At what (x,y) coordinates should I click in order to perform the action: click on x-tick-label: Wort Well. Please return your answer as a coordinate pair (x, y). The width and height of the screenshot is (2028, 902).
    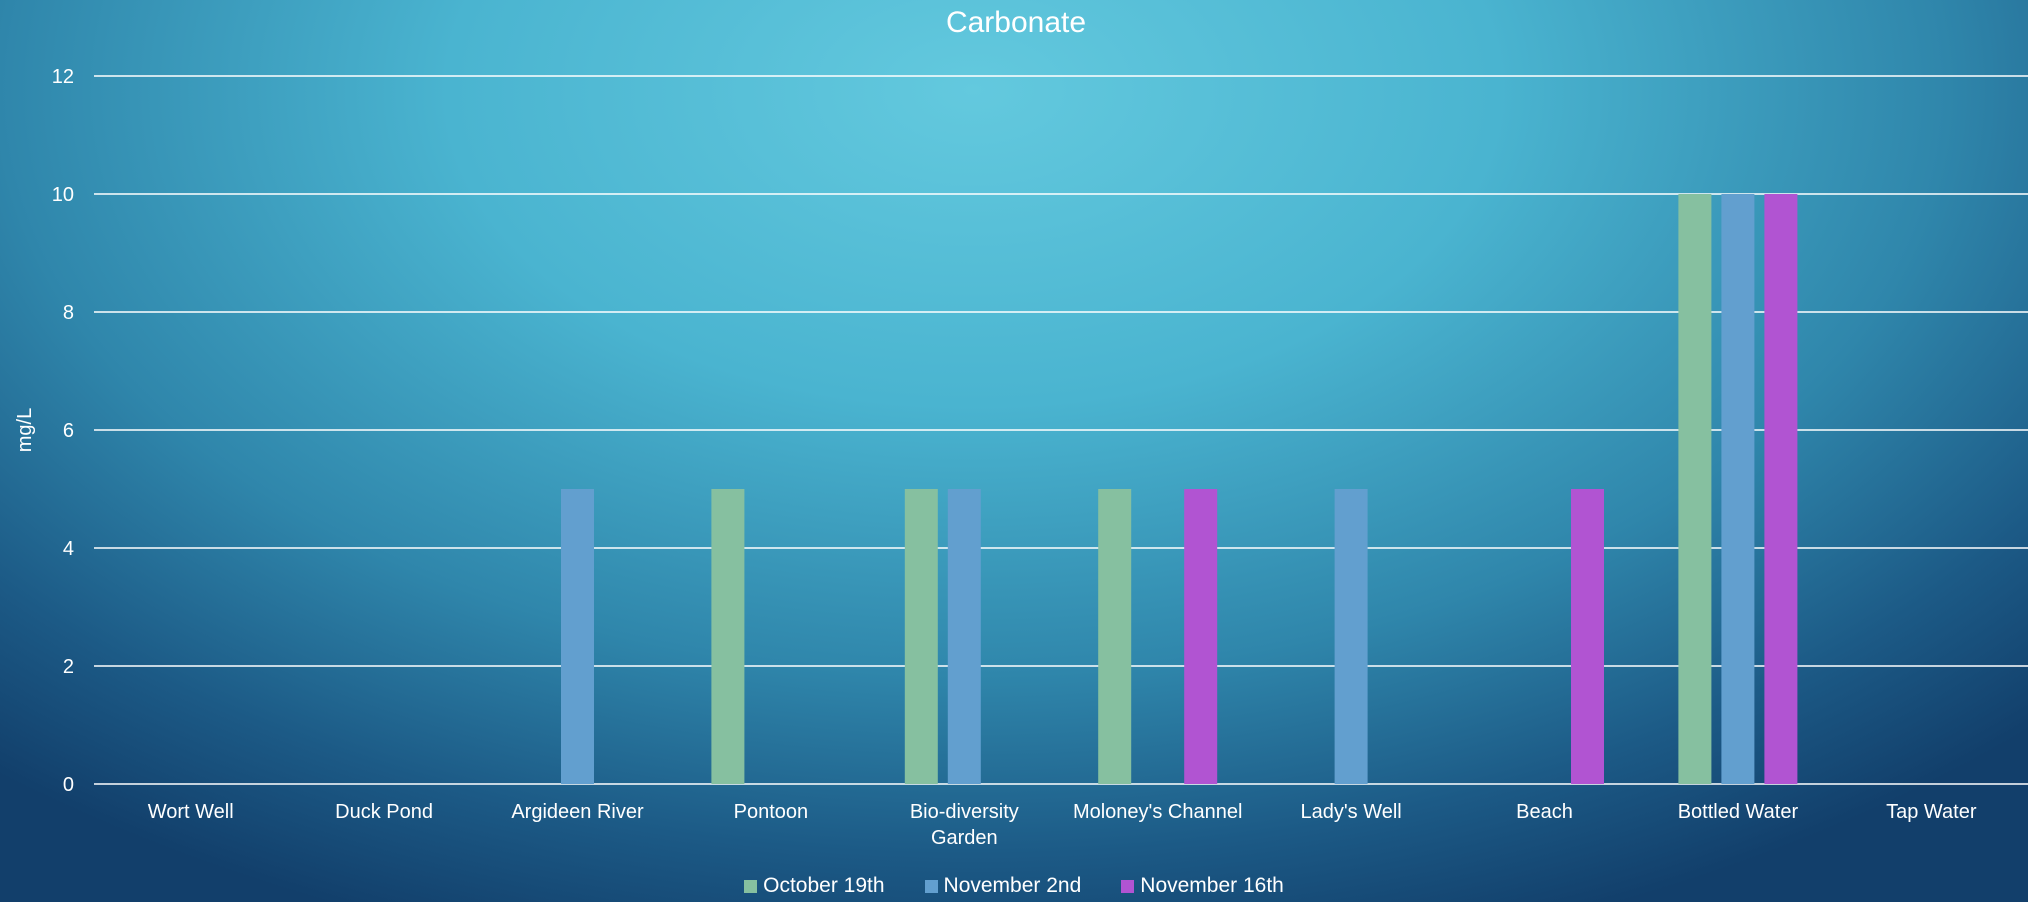
    Looking at the image, I should click on (191, 812).